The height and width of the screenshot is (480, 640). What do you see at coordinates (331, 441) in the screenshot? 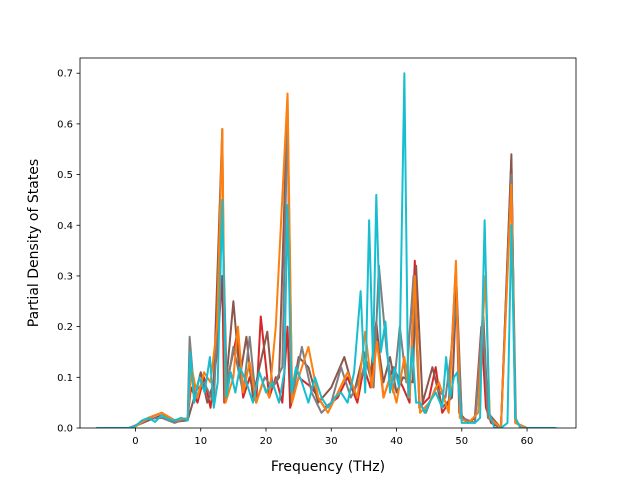
I see `x-tick-label: 30` at bounding box center [331, 441].